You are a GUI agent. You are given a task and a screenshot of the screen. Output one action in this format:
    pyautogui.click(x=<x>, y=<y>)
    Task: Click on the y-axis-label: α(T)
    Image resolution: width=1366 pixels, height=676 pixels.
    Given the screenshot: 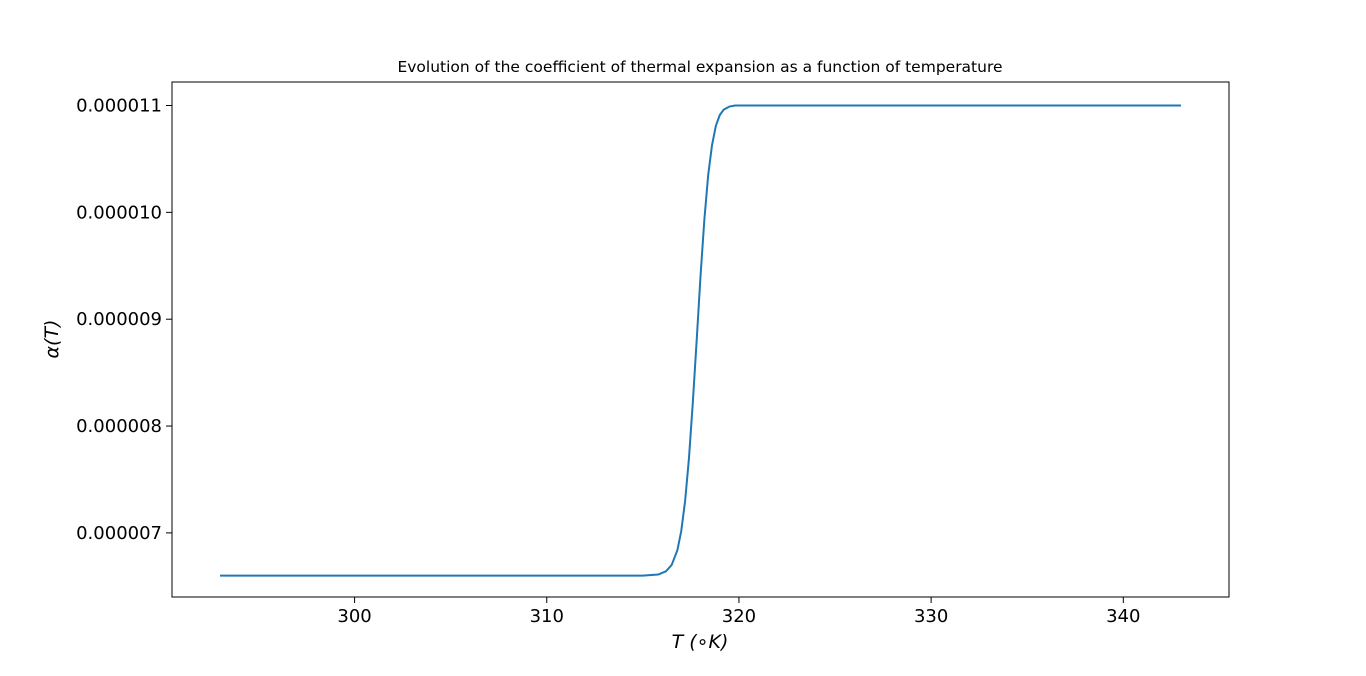 What is the action you would take?
    pyautogui.click(x=52, y=339)
    